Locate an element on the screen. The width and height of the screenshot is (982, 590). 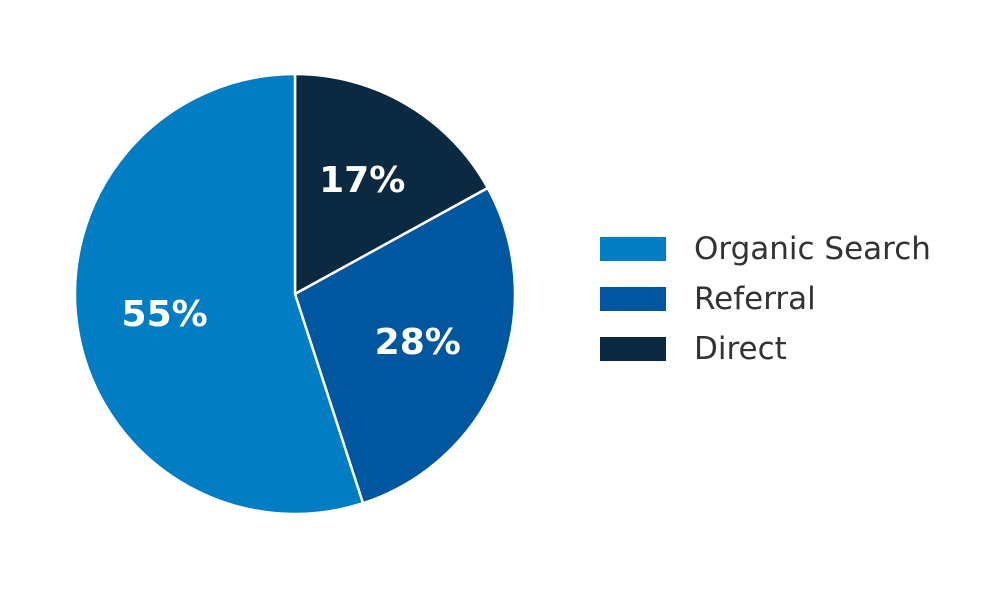
legend-label-organic-search: Organic Search is located at coordinates (812, 249).